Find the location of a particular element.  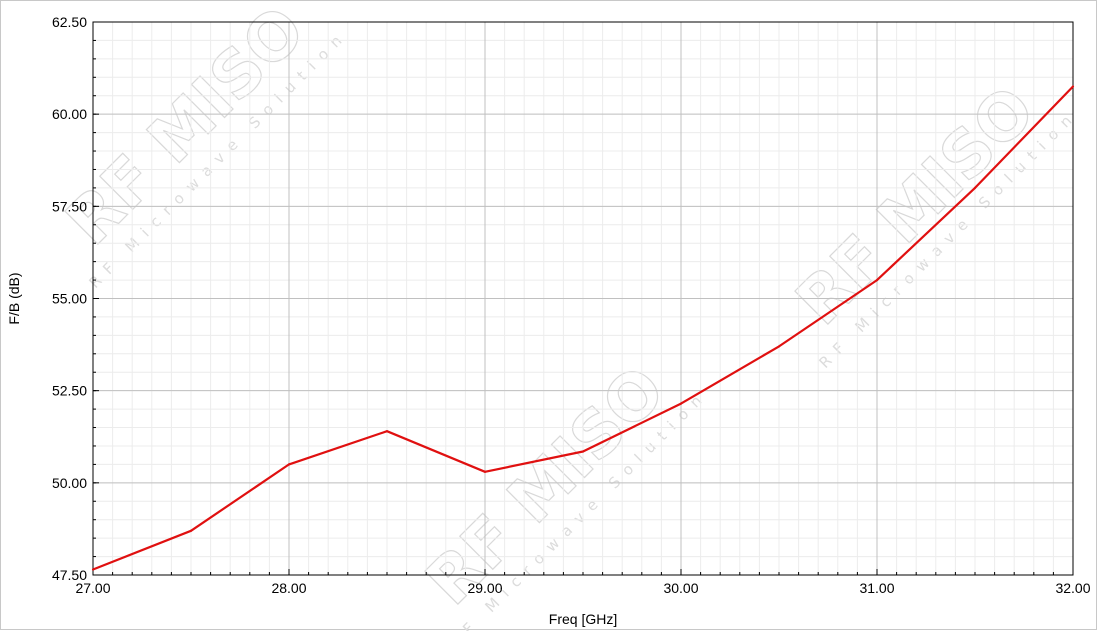

y-tick-label: 52.50 is located at coordinates (69, 391).